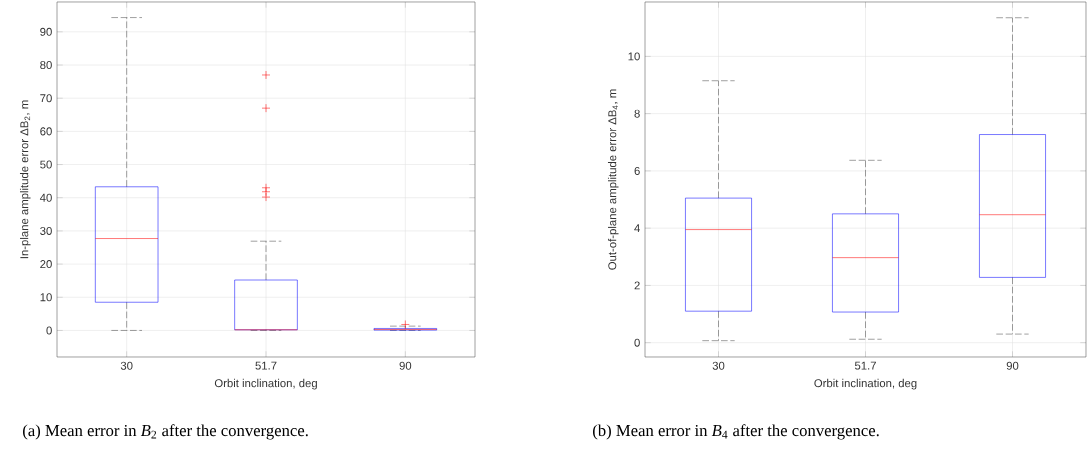  I want to click on y-tick-label: 80, so click(46, 65).